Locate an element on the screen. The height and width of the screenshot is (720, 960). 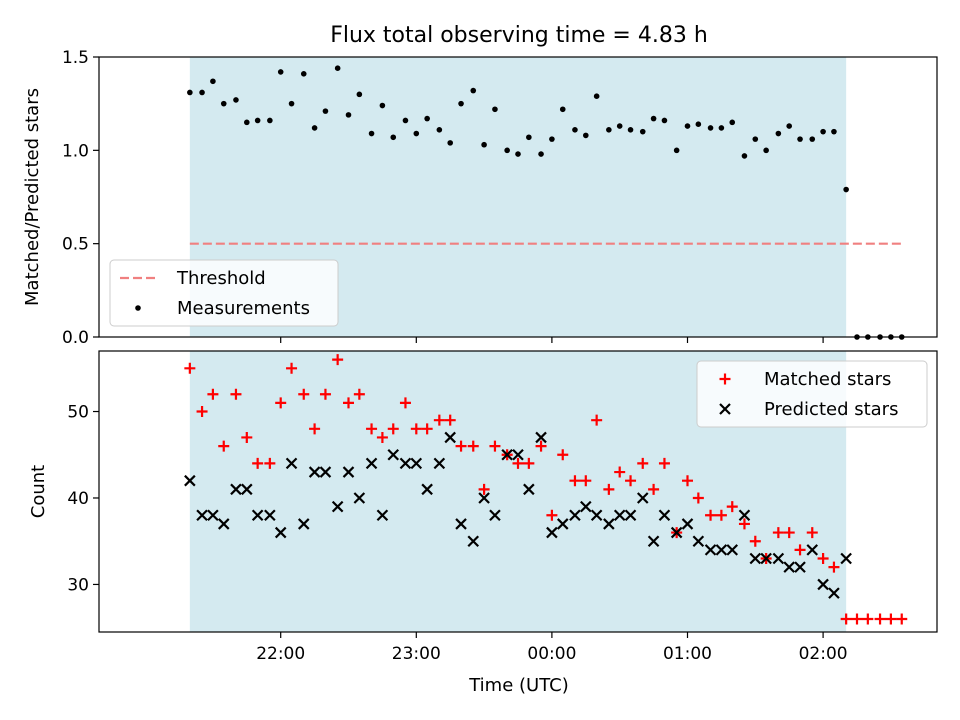
legend-label: Threshold is located at coordinates (221, 278).